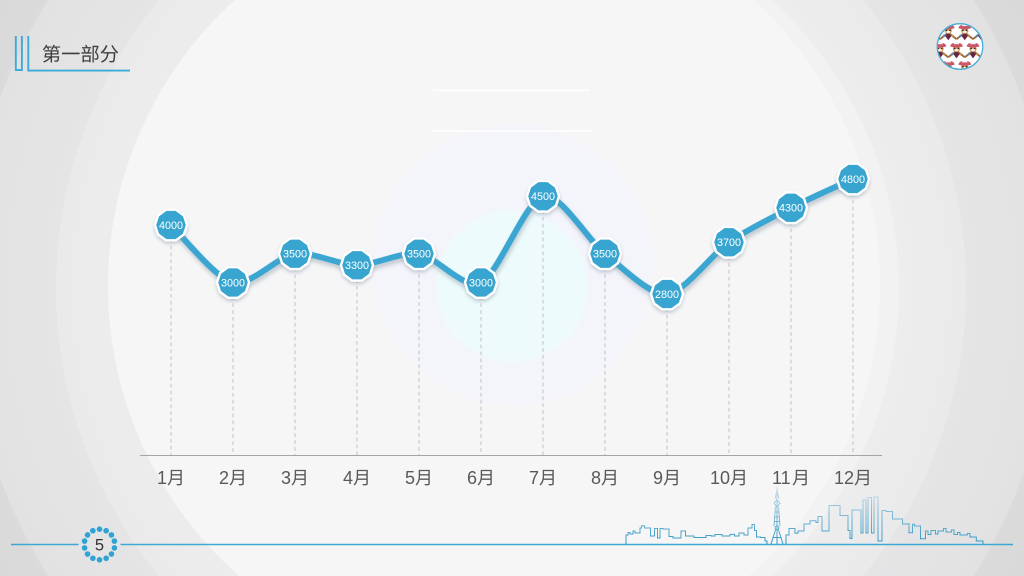 Image resolution: width=1024 pixels, height=576 pixels. Describe the element at coordinates (781, 478) in the screenshot. I see `svg-text: 11` at that location.